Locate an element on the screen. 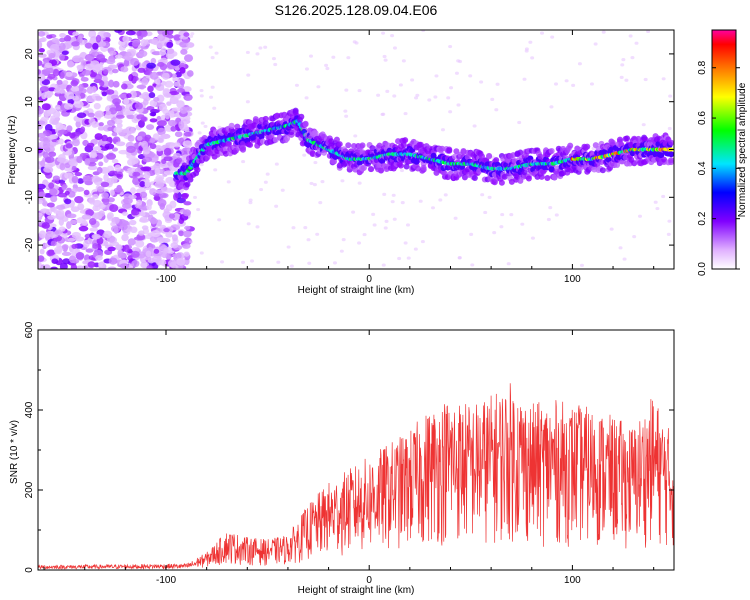 The image size is (750, 600). snr-ytick-label: 200 is located at coordinates (29, 489).